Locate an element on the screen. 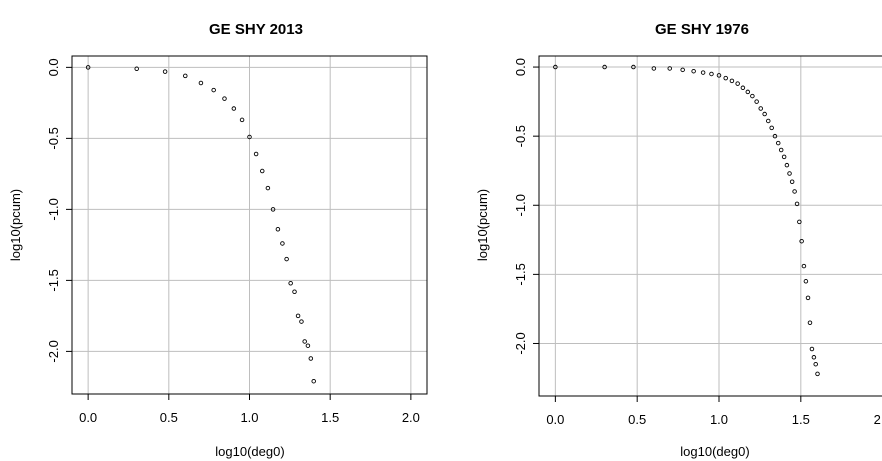  chart-title: GE SHY 2013 is located at coordinates (256, 29).